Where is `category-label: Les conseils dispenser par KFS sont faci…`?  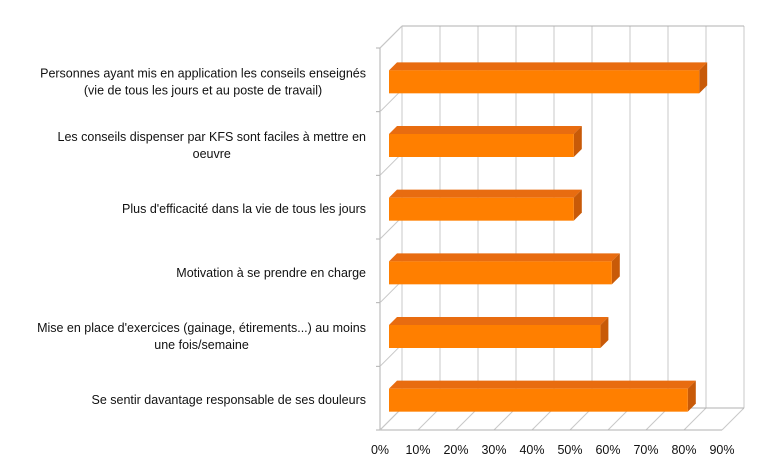 category-label: Les conseils dispenser par KFS sont faci… is located at coordinates (212, 137).